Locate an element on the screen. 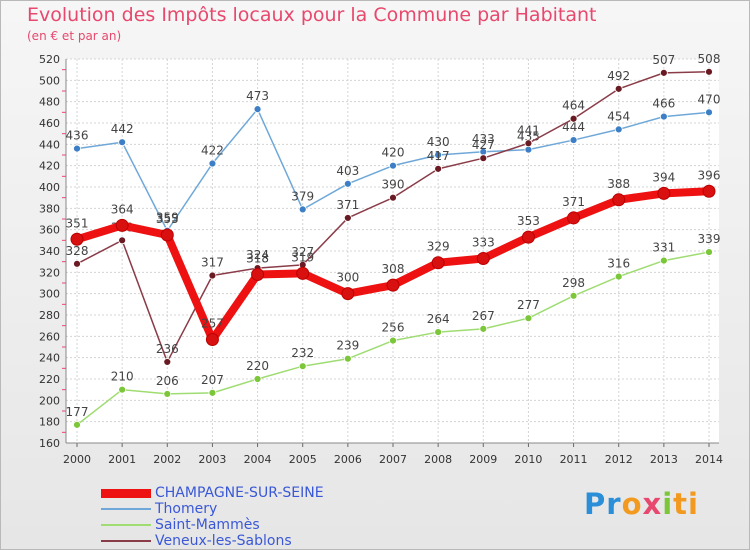  data-label-champagne-sur-seine: 364 is located at coordinates (122, 209).